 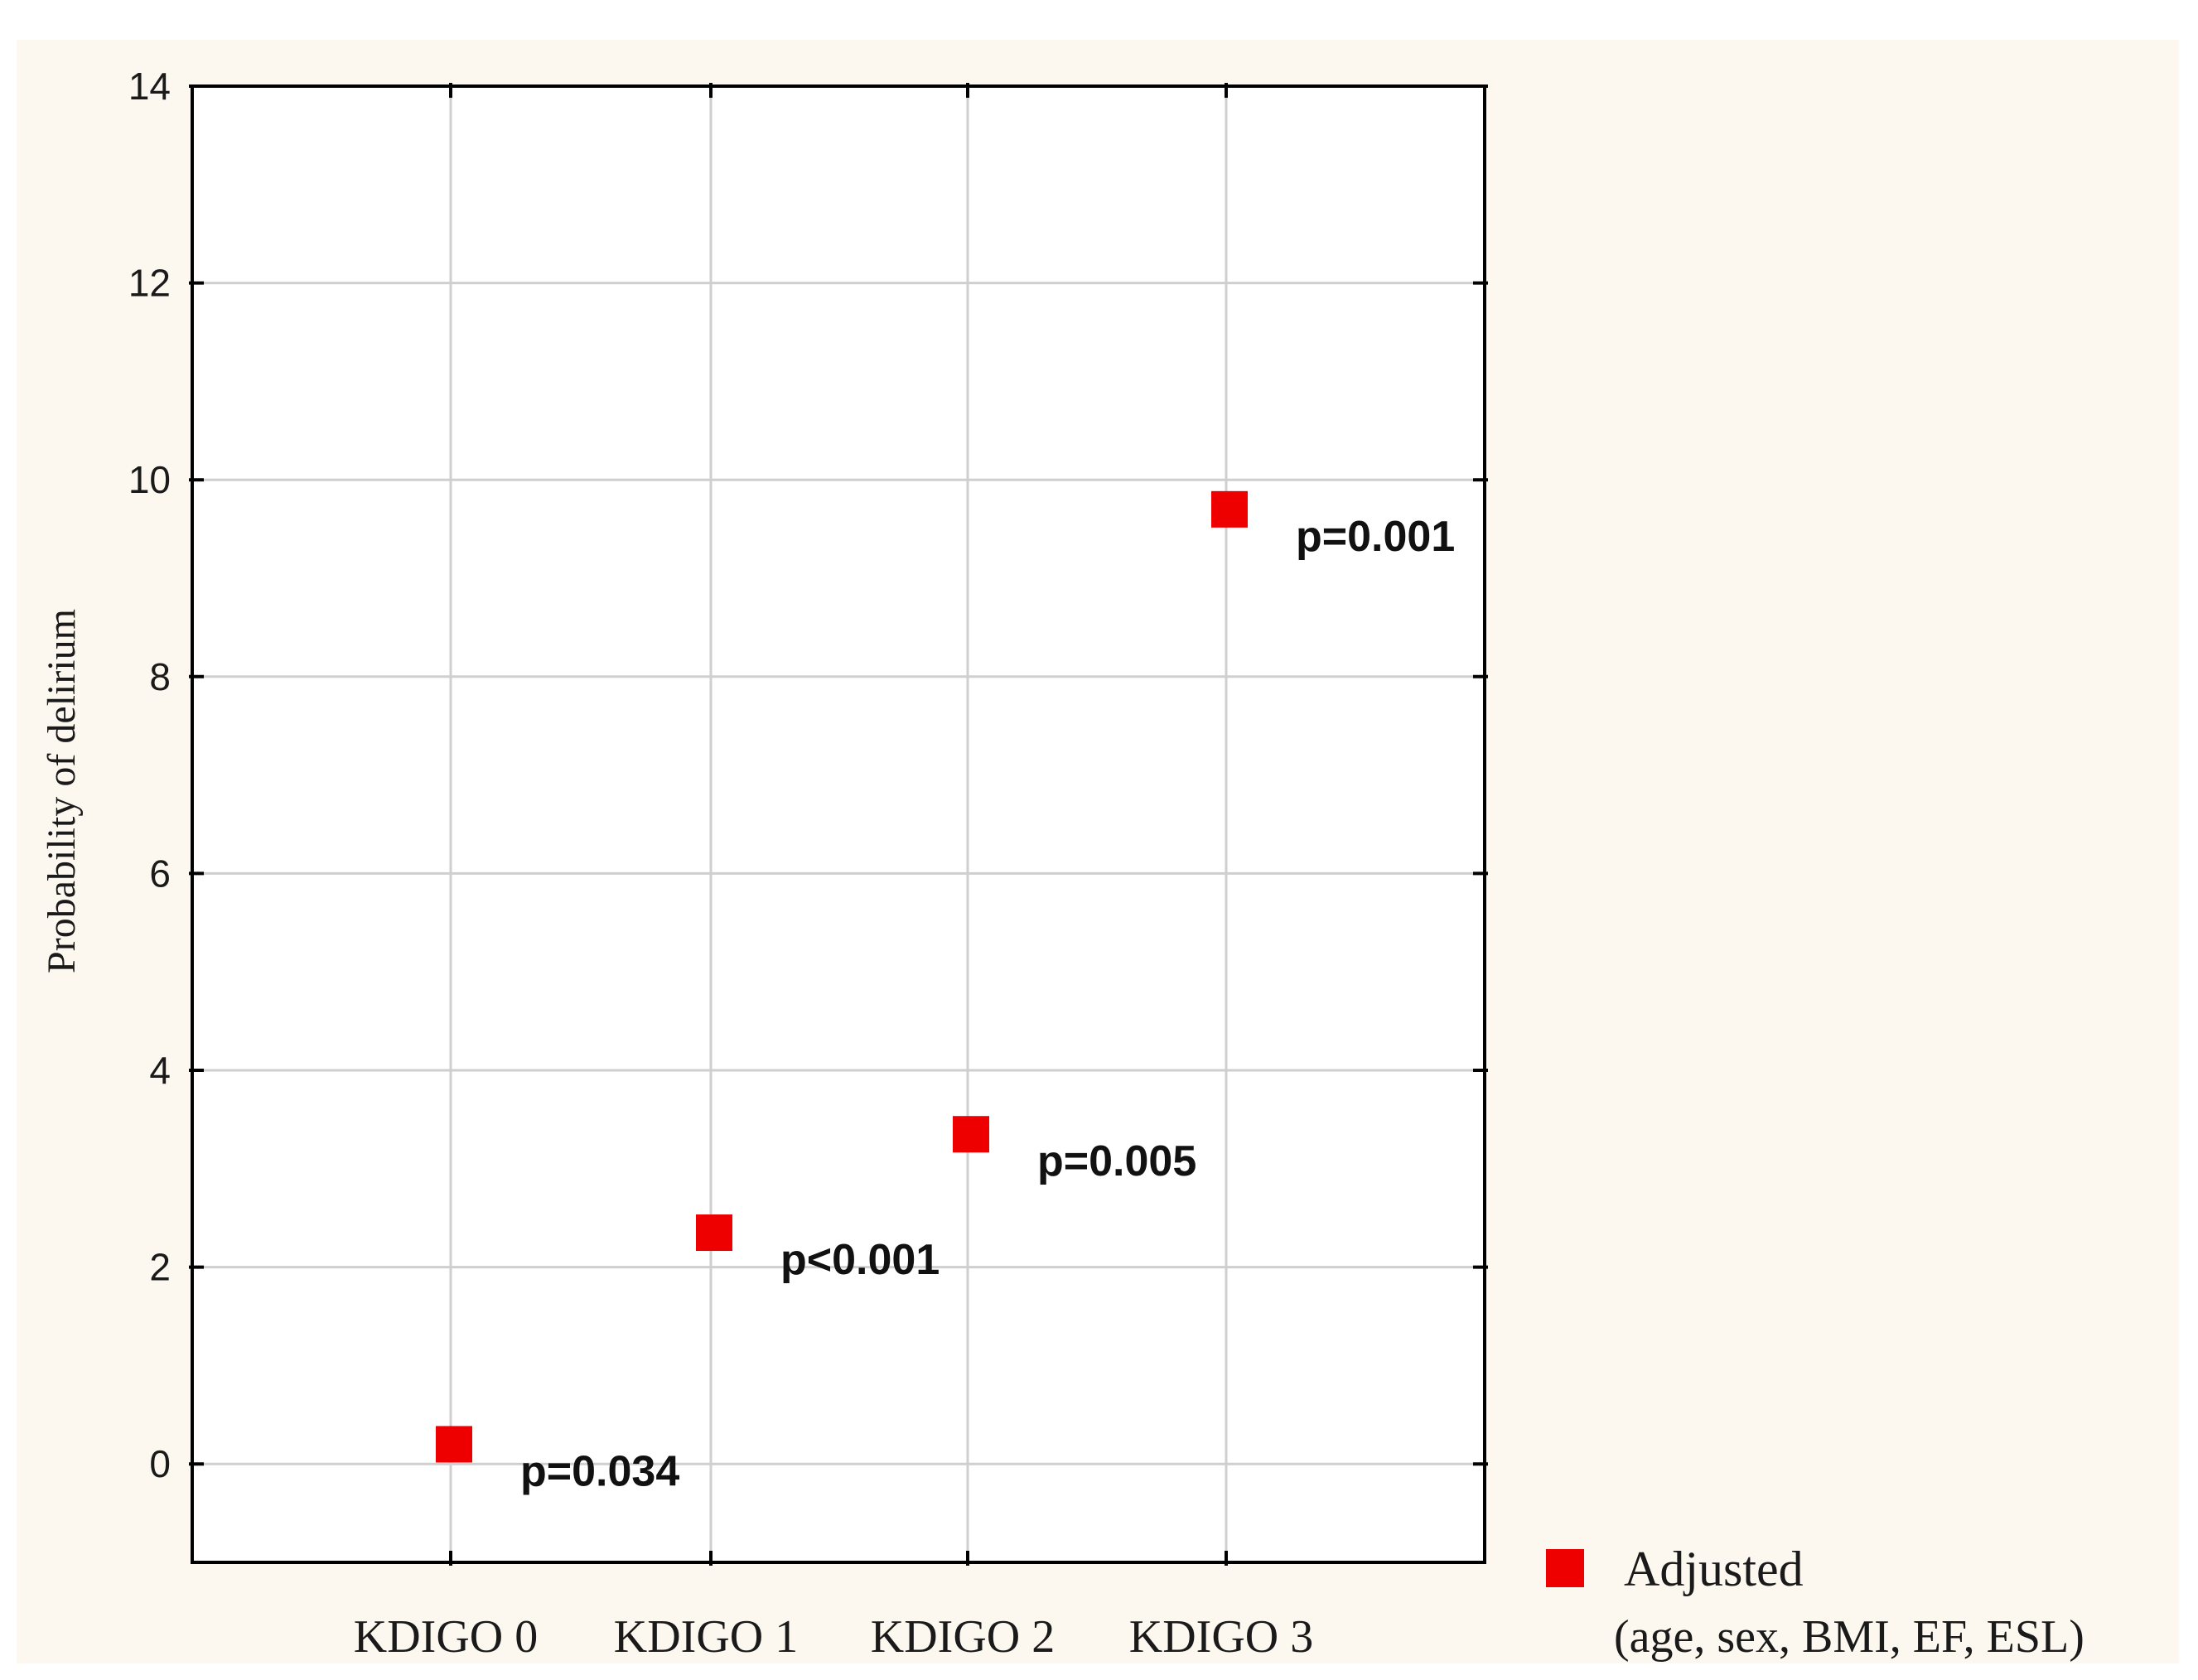 I want to click on x-category-label: KDIGO 3, so click(x=1221, y=1637).